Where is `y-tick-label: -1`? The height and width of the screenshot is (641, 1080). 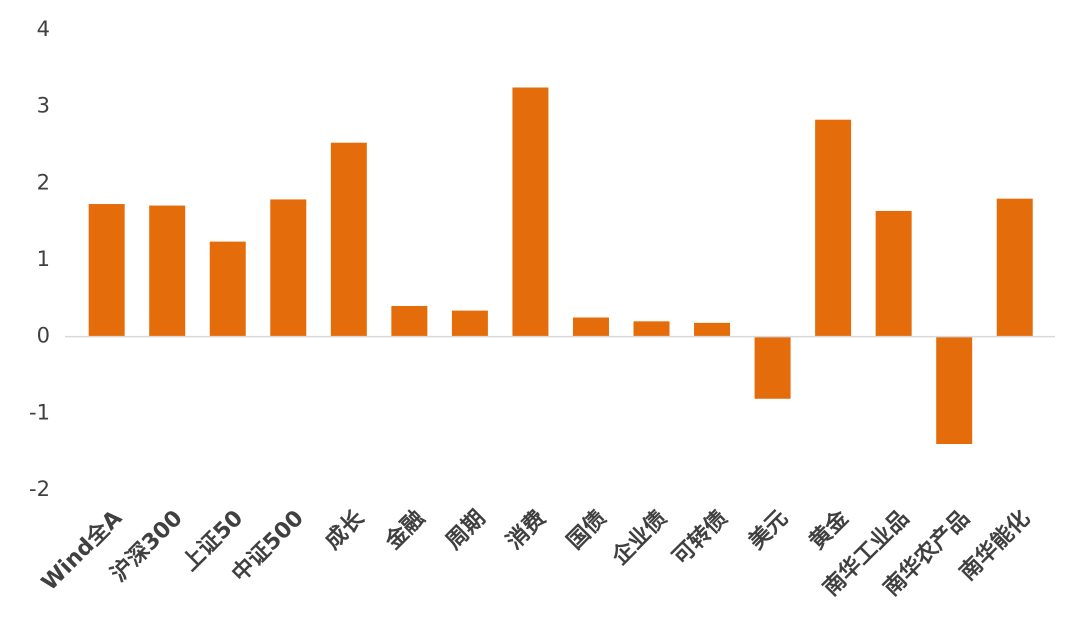
y-tick-label: -1 is located at coordinates (39, 412).